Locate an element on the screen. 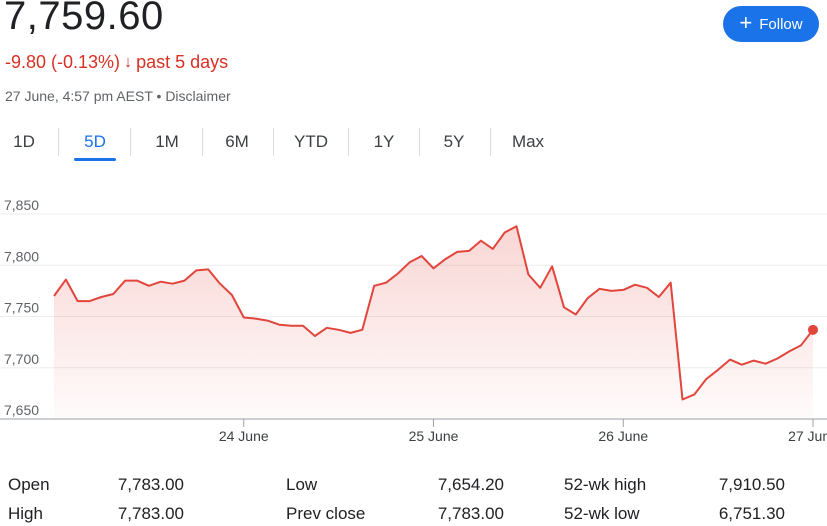  tab-ytd: YTD is located at coordinates (311, 142).